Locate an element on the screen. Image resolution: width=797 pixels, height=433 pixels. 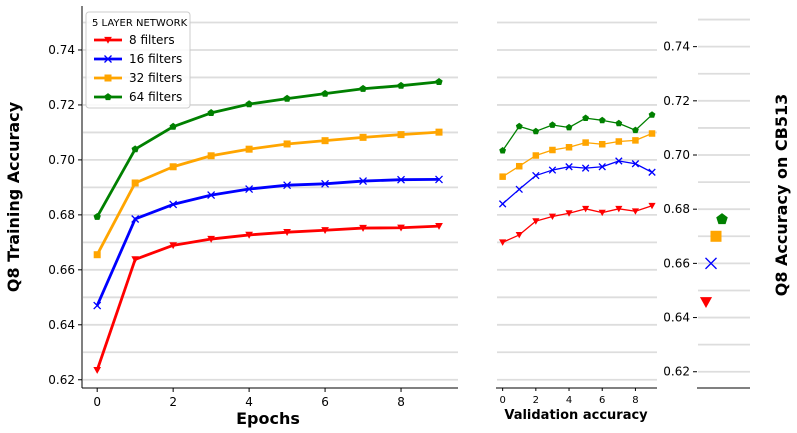
legend-entry-16-filters: 16 filters is located at coordinates (138, 59).